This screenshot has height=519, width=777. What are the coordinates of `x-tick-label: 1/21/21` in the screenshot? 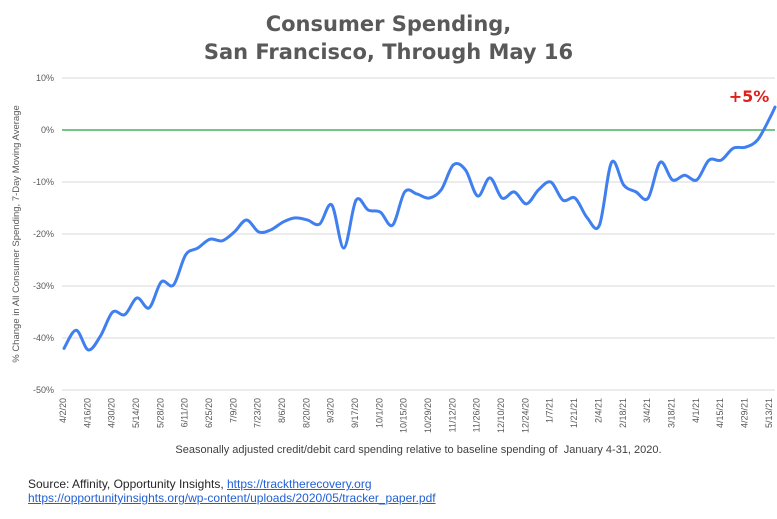 It's located at (574, 413).